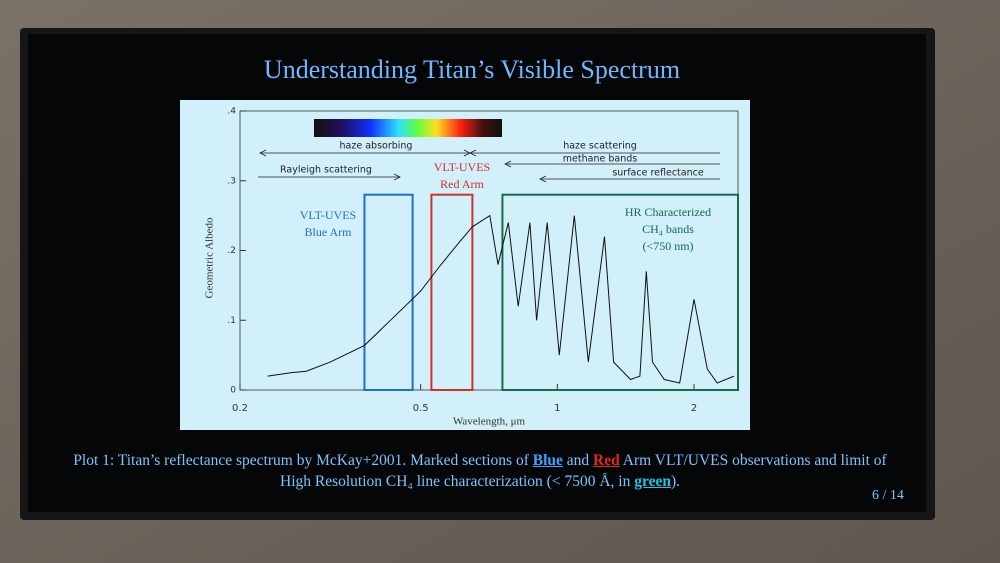 This screenshot has width=1000, height=563. What do you see at coordinates (231, 112) in the screenshot?
I see `y-tick-label: .4` at bounding box center [231, 112].